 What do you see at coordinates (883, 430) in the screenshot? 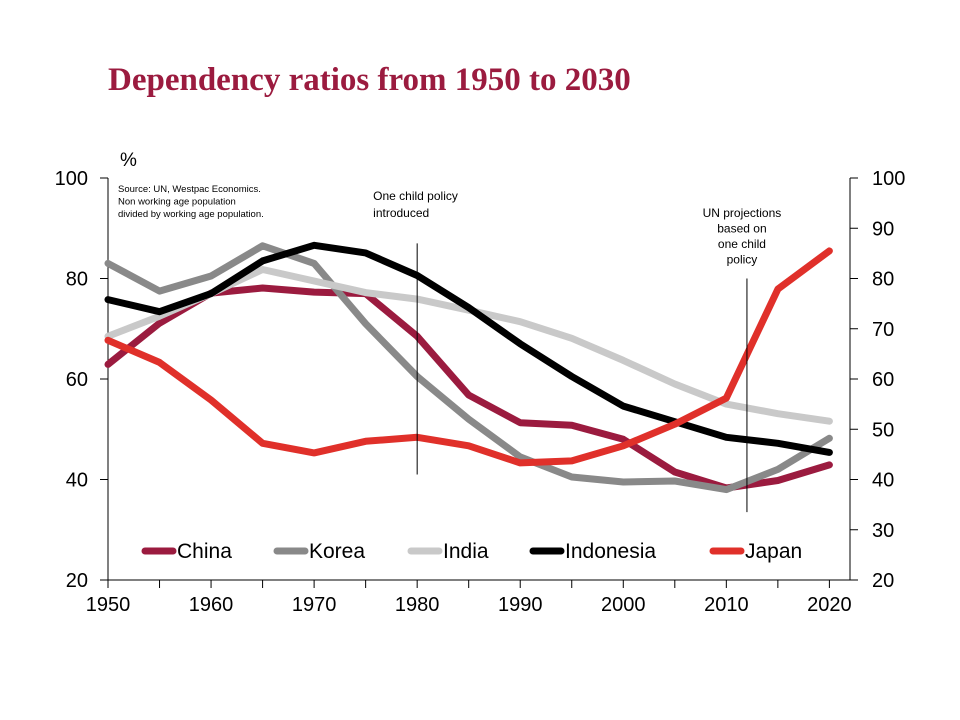
I see `y-right-tick-label: 50` at bounding box center [883, 430].